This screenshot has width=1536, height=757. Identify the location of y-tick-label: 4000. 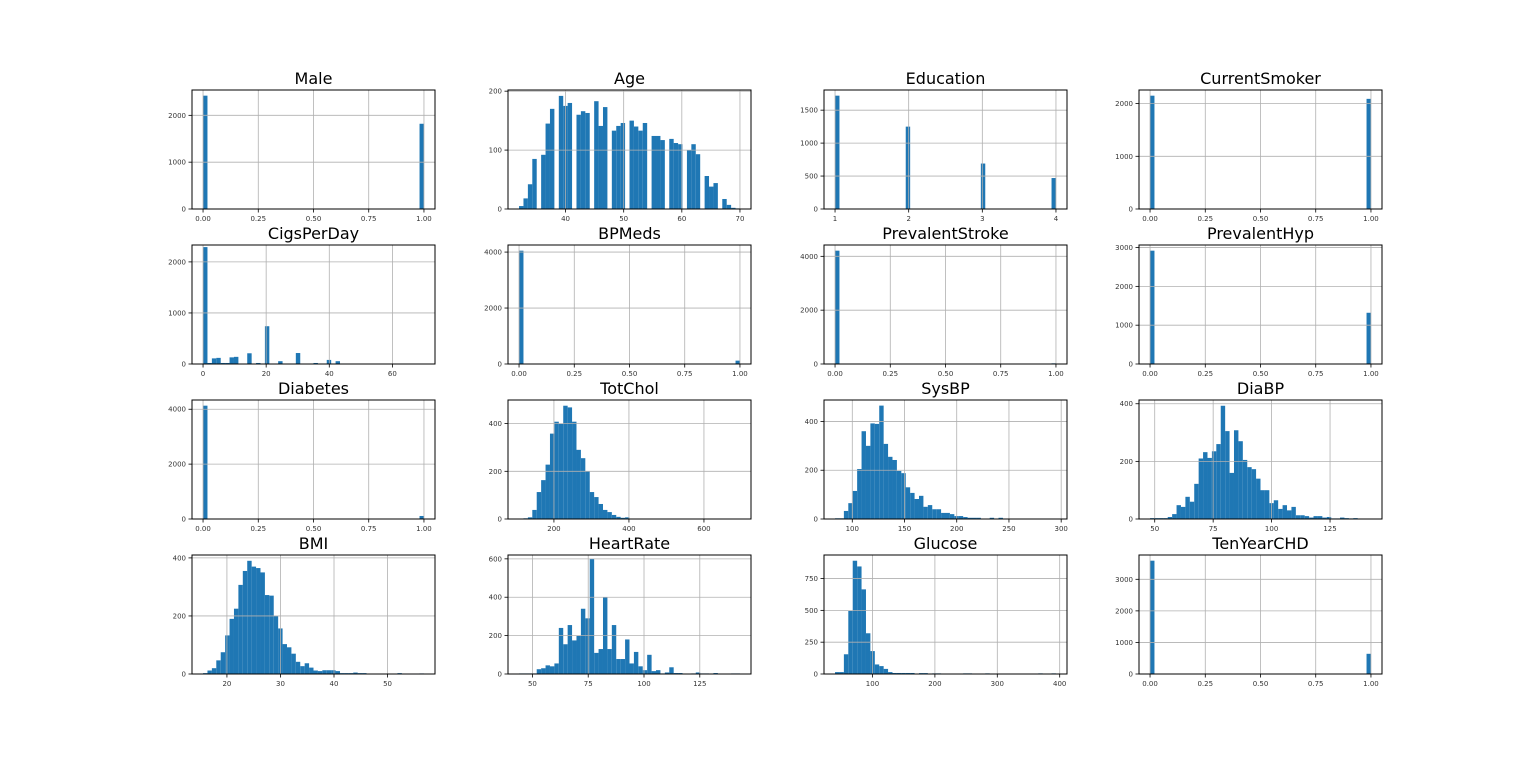
(809, 257).